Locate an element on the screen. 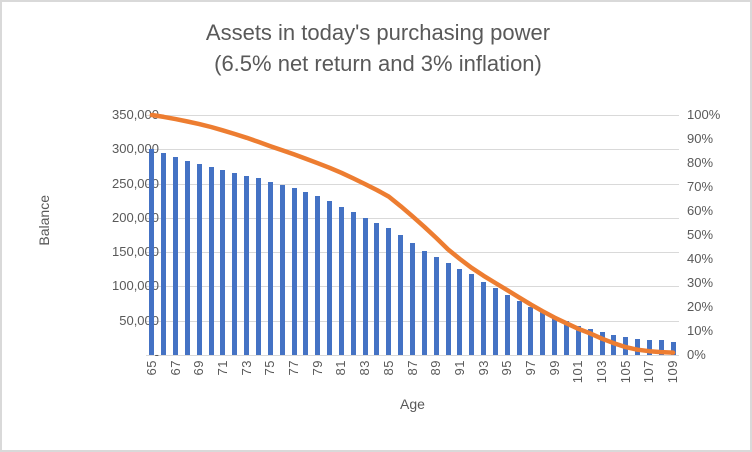 The image size is (752, 452). left-axis-tick-label: 300,000 is located at coordinates (135, 149).